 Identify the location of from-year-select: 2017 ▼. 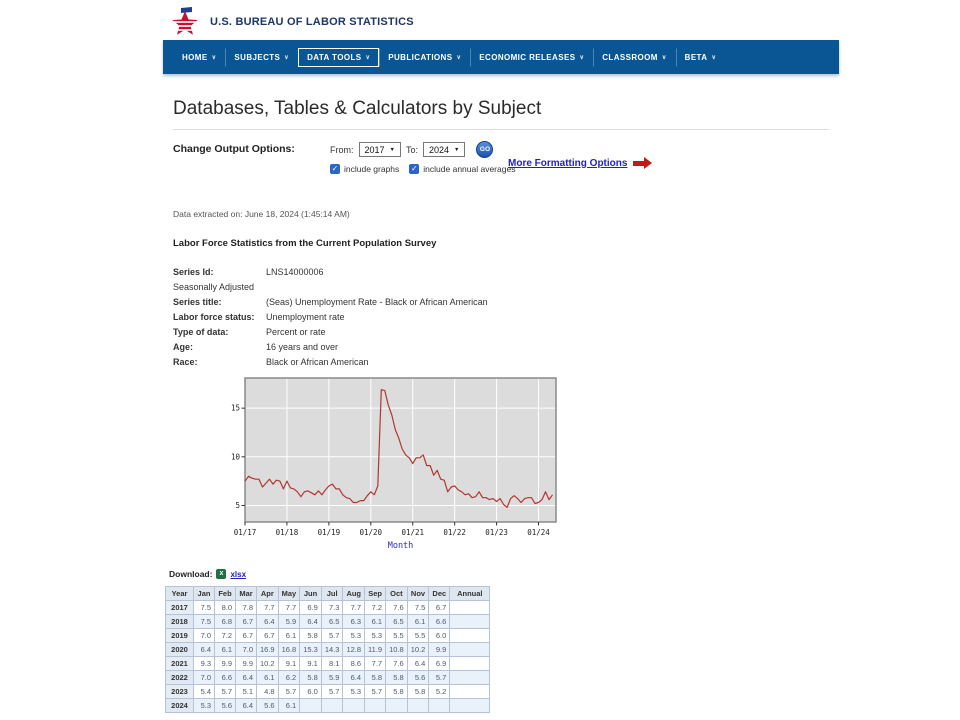
(379, 149).